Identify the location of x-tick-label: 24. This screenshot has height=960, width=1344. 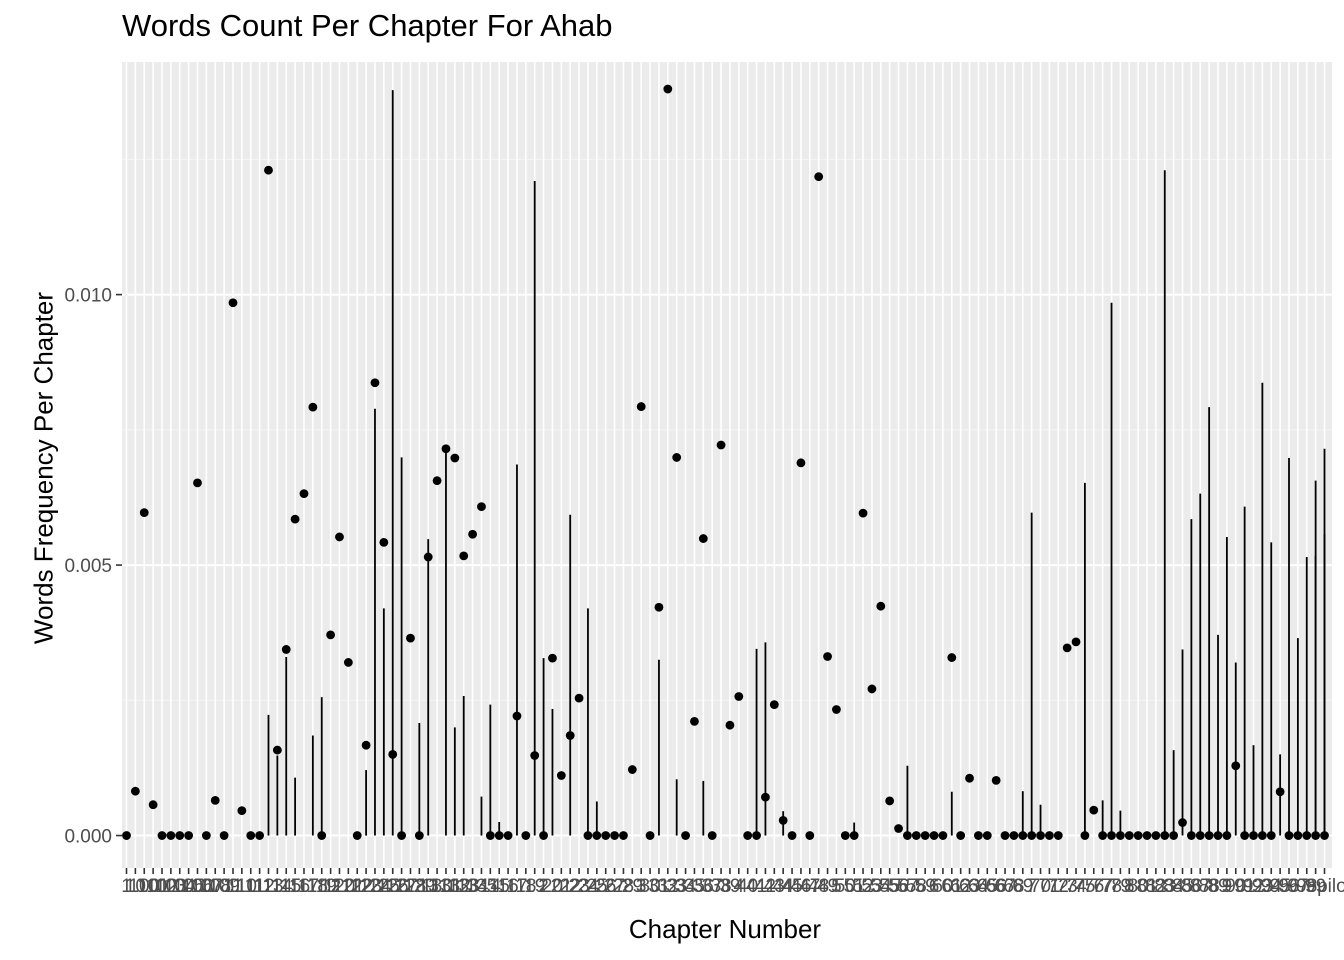
(588, 886).